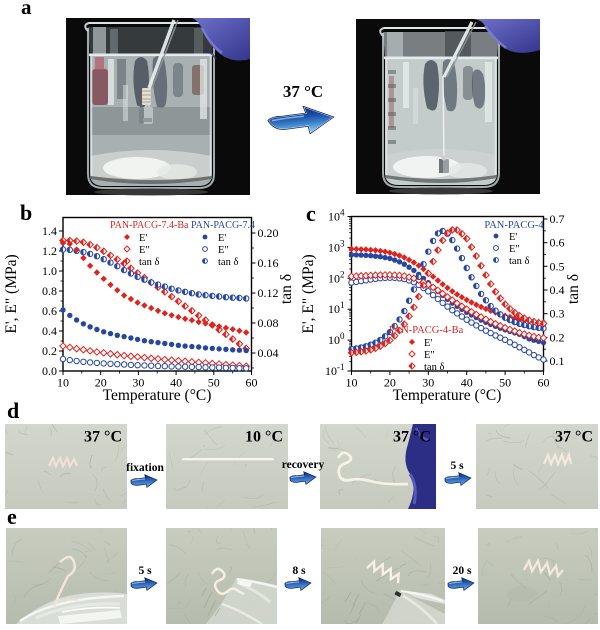  Describe the element at coordinates (303, 465) in the screenshot. I see `svg-text: recovery` at that location.